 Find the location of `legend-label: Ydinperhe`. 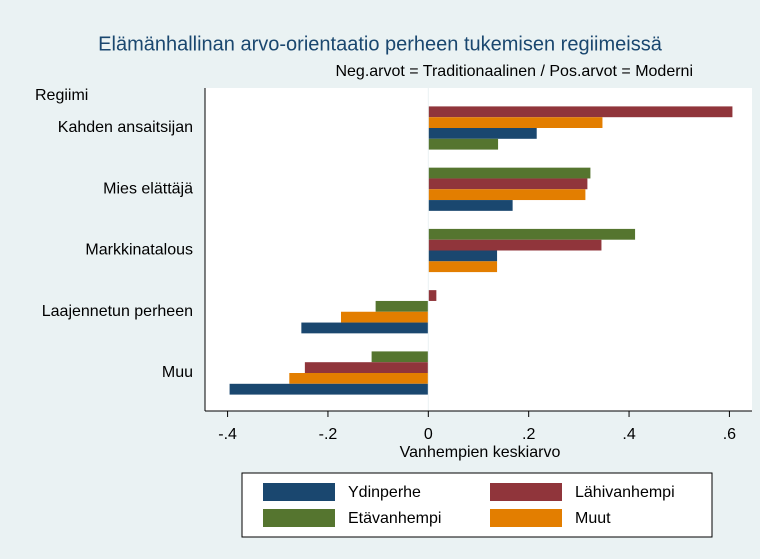

legend-label: Ydinperhe is located at coordinates (384, 492).